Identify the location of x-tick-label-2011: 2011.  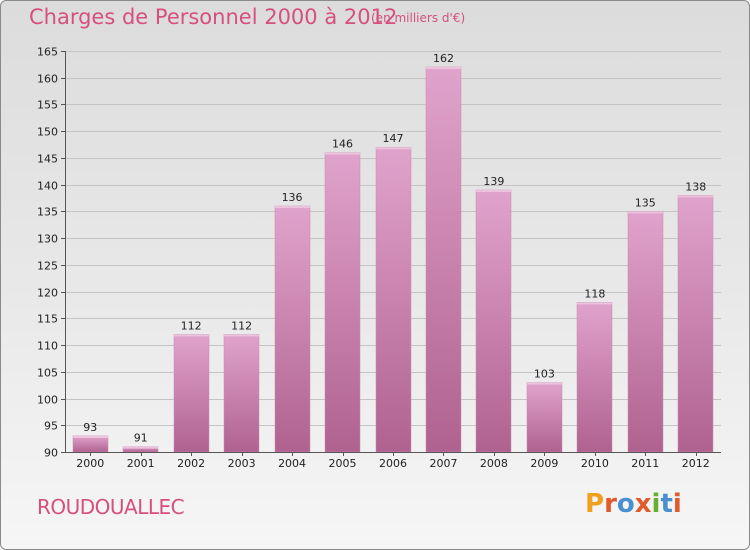
(645, 463).